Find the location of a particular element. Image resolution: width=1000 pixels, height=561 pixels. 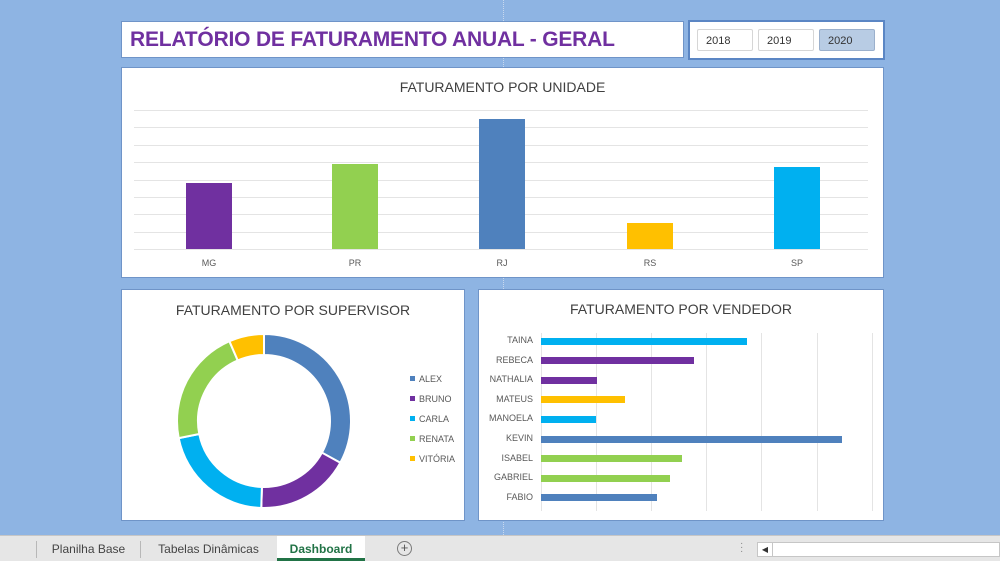

y-axis-label: GABRIEL is located at coordinates (513, 477).